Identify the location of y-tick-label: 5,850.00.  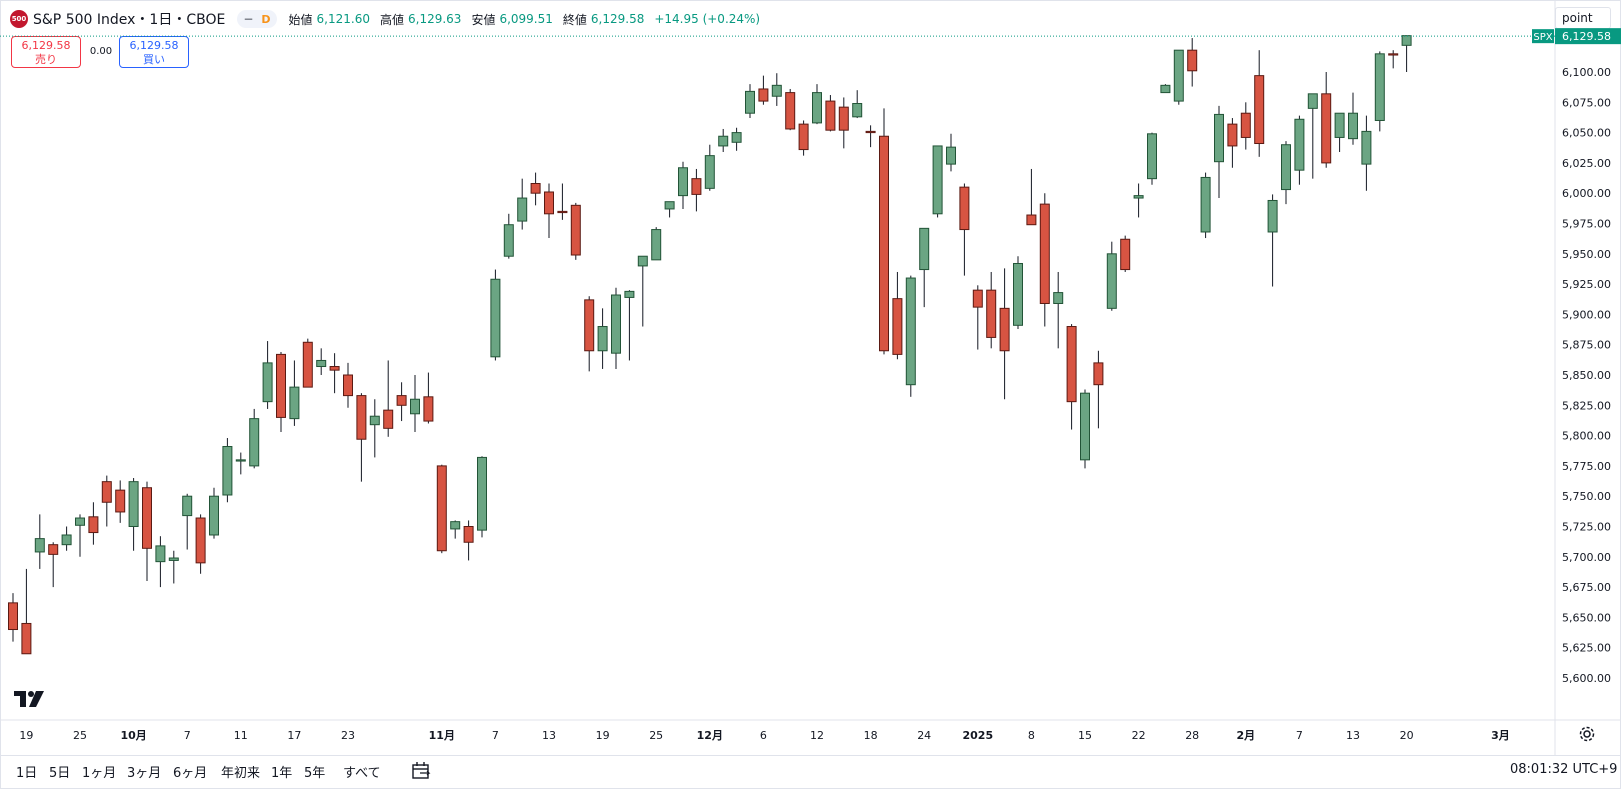
(1586, 375).